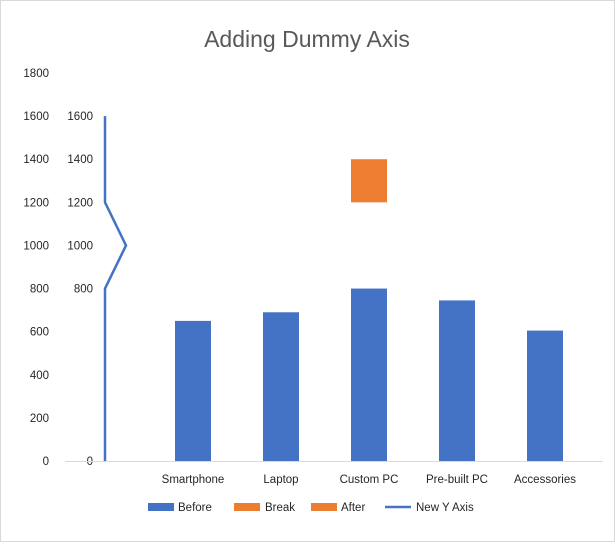  I want to click on new-y-axis-label: 800, so click(83, 290).